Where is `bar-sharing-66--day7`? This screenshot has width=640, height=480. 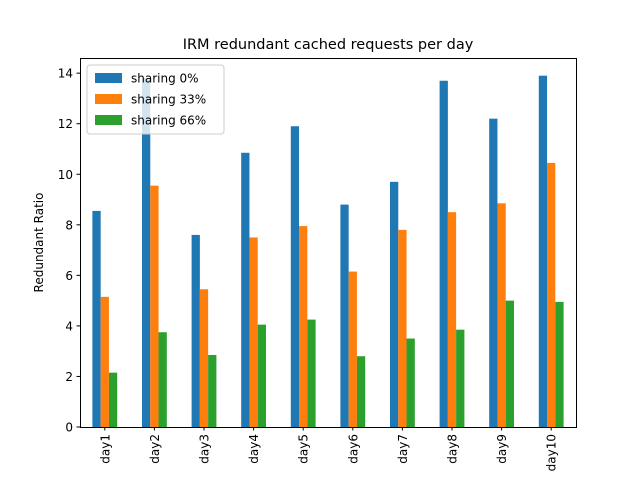
bar-sharing-66--day7 is located at coordinates (410, 382).